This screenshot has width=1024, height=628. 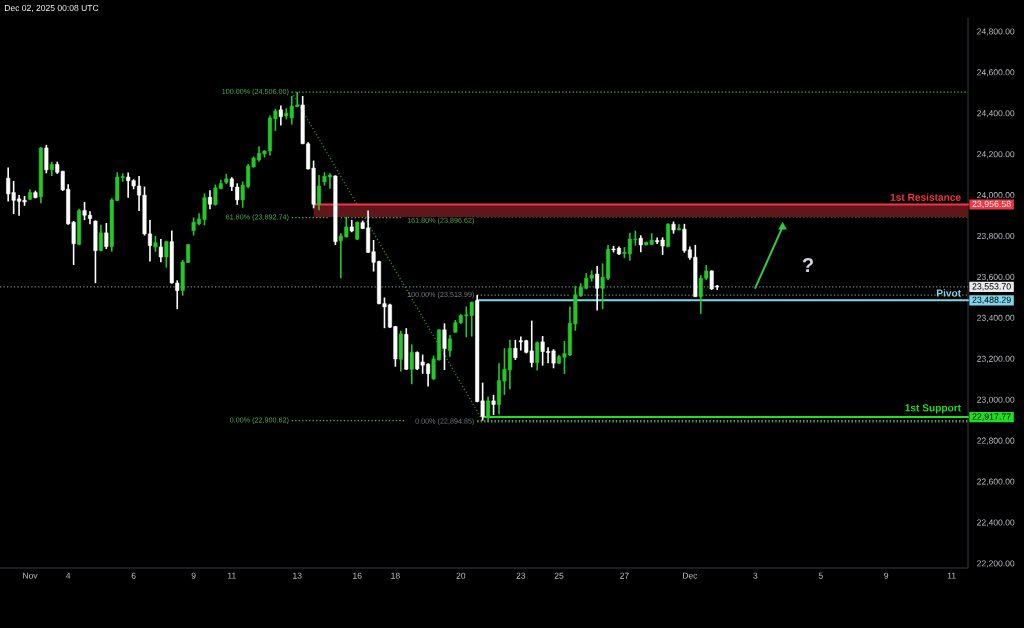 What do you see at coordinates (996, 155) in the screenshot?
I see `y-tick-label: 24,200.00` at bounding box center [996, 155].